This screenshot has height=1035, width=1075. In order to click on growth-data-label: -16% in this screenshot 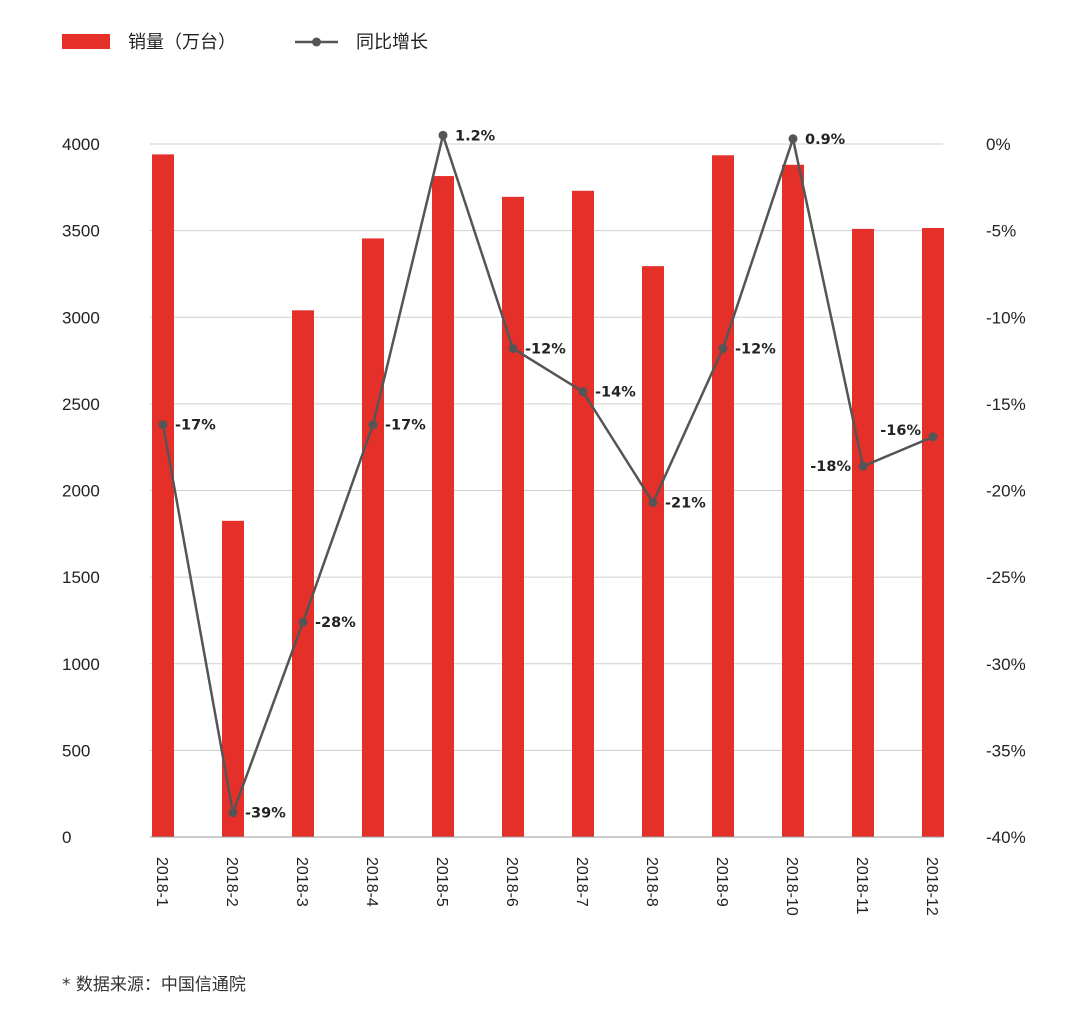, I will do `click(900, 431)`.